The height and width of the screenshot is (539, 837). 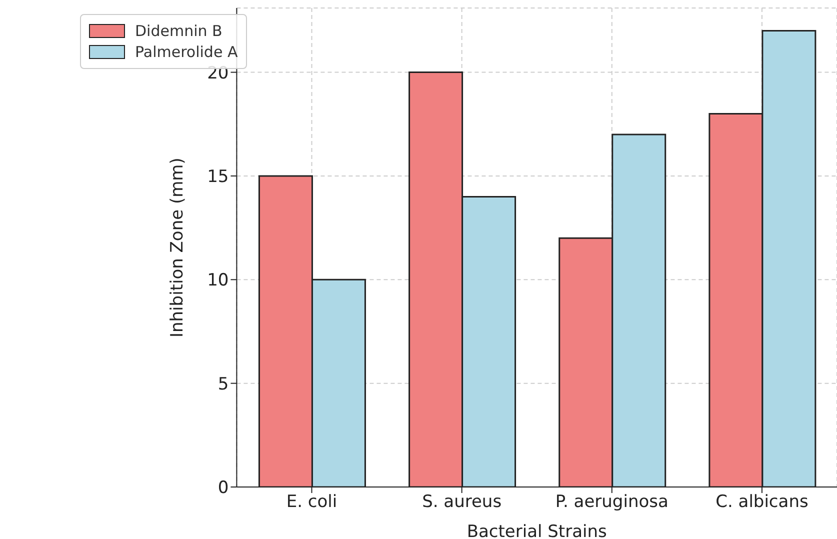 I want to click on y-axis-title: Inhibition Zone (mm), so click(x=178, y=248).